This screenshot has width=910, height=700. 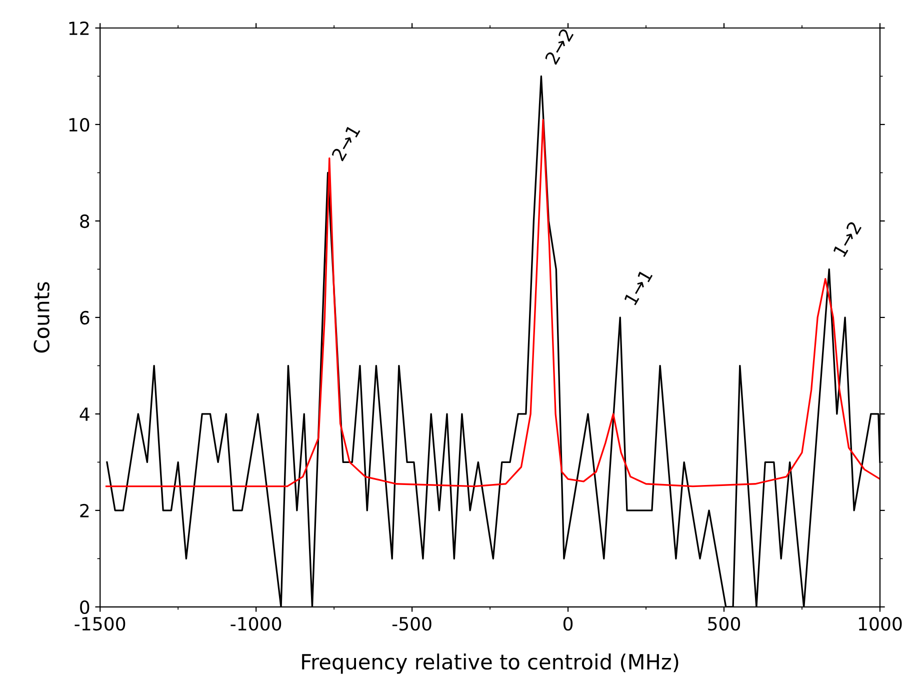 What do you see at coordinates (85, 317) in the screenshot?
I see `y-tick-label: 6` at bounding box center [85, 317].